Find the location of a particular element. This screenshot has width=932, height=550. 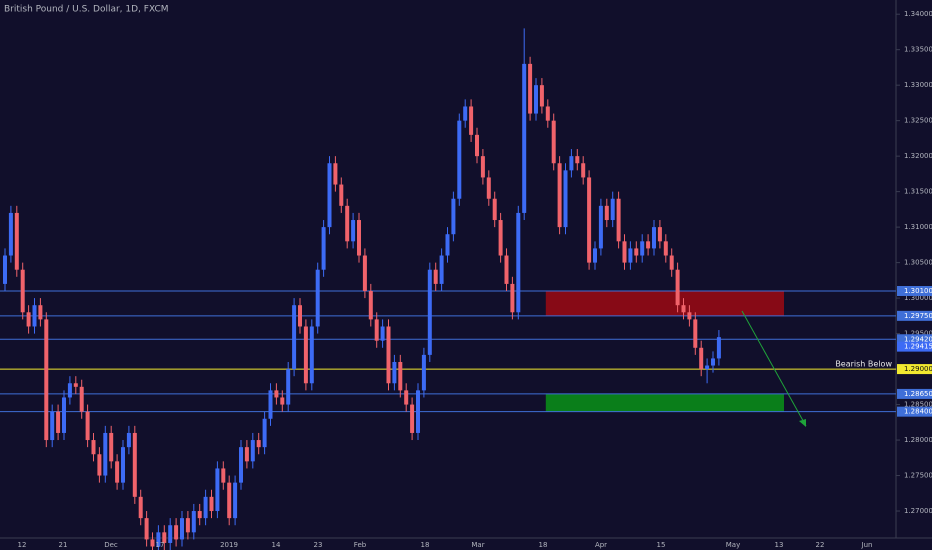

last-price-label: 1.29415 is located at coordinates (918, 347).